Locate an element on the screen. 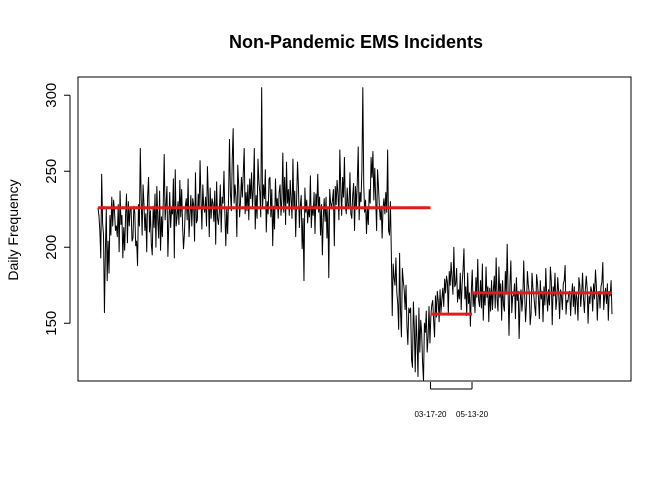 This screenshot has height=480, width=672. y-tick-label: 200 is located at coordinates (51, 247).